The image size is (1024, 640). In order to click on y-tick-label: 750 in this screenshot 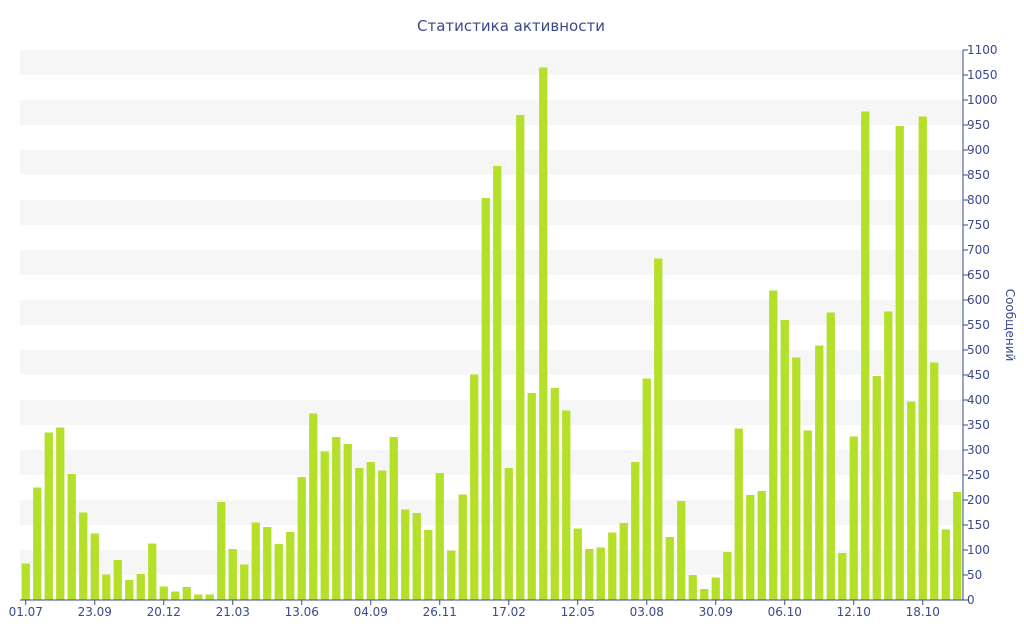, I will do `click(978, 225)`.